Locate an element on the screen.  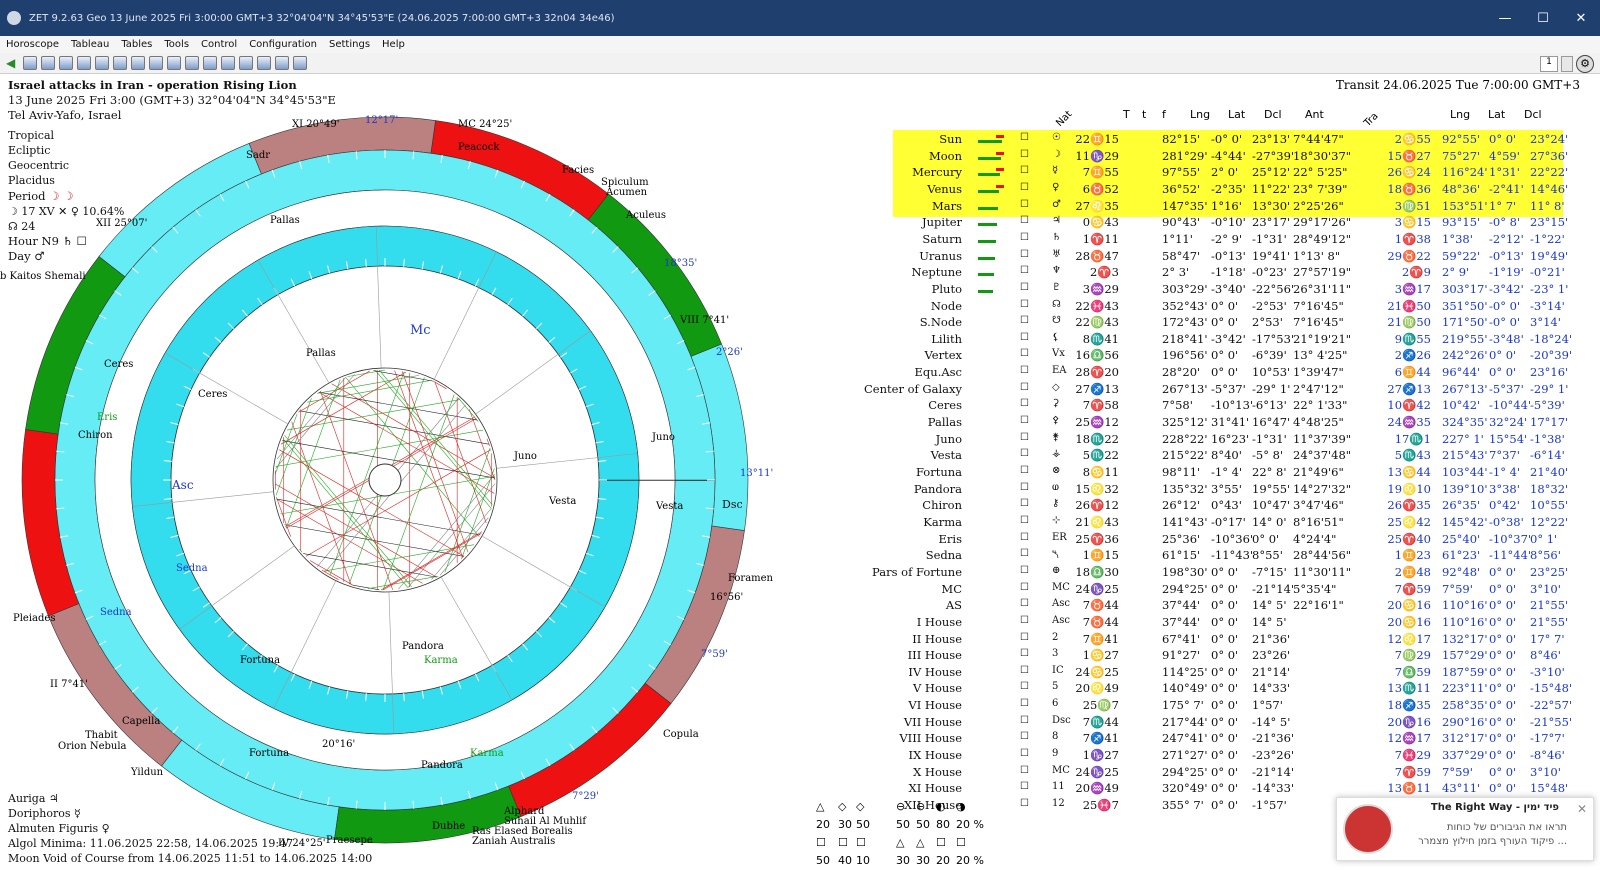
cusp-ii: II 7°41' is located at coordinates (69, 684).